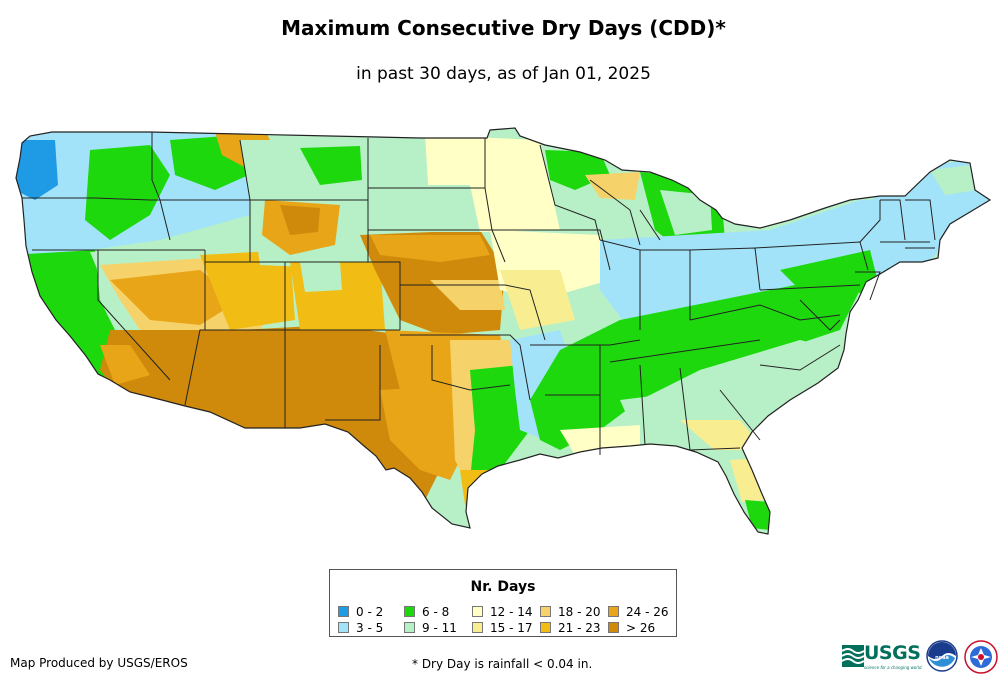 The image size is (1007, 691). I want to click on fill-region-colorado-green, so click(321, 277).